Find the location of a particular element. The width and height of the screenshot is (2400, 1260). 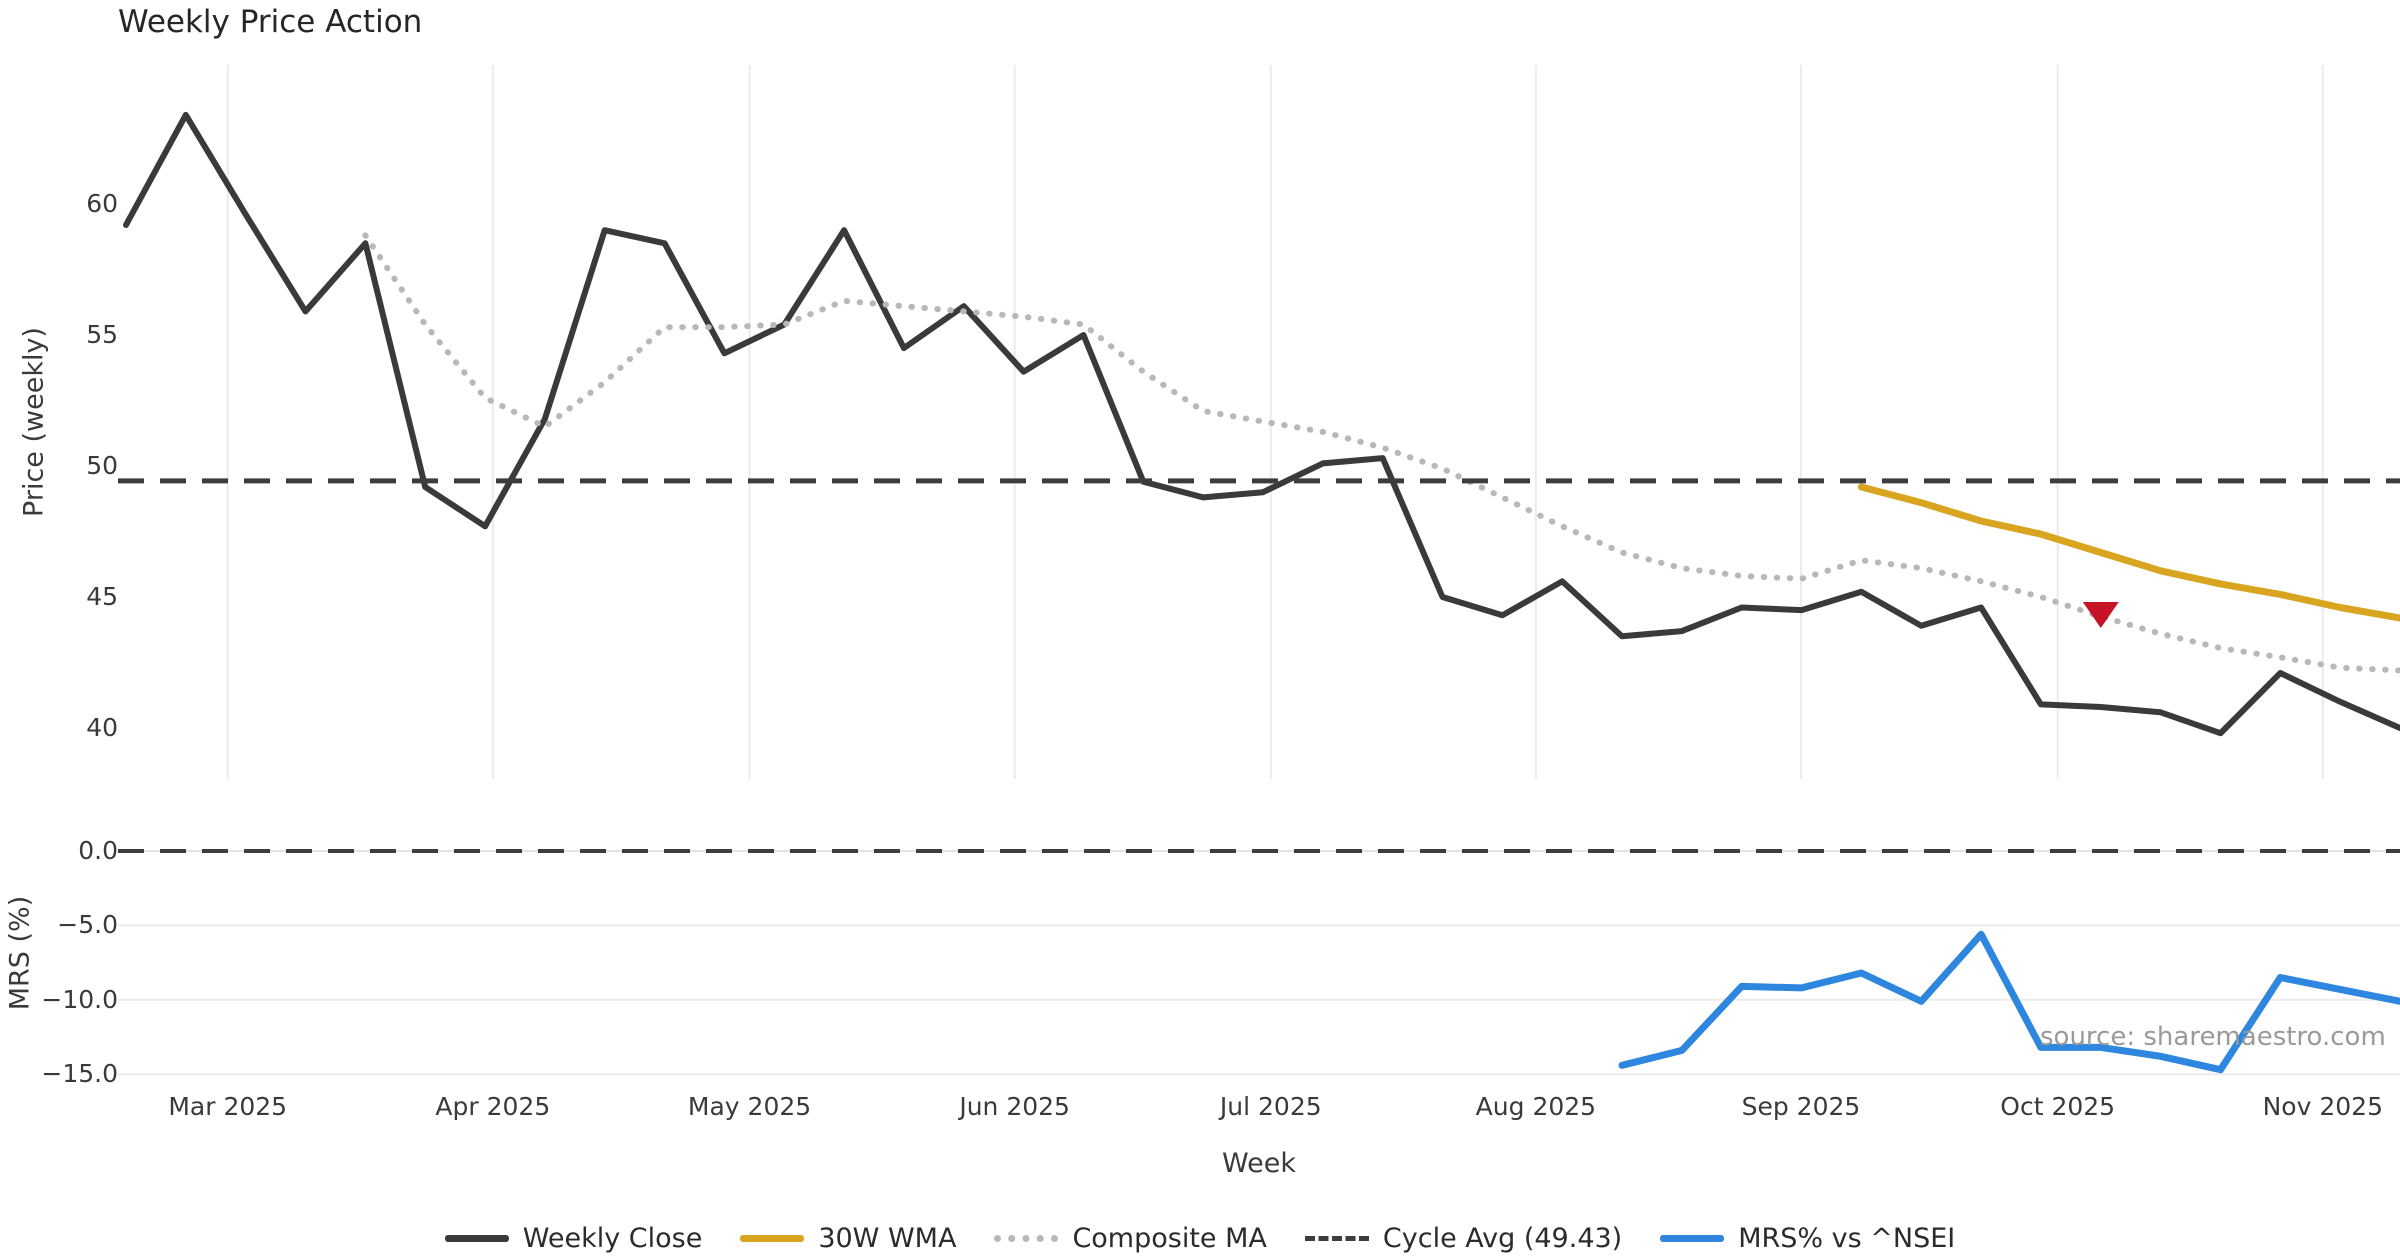

30w-wma-line is located at coordinates (2128, 552).